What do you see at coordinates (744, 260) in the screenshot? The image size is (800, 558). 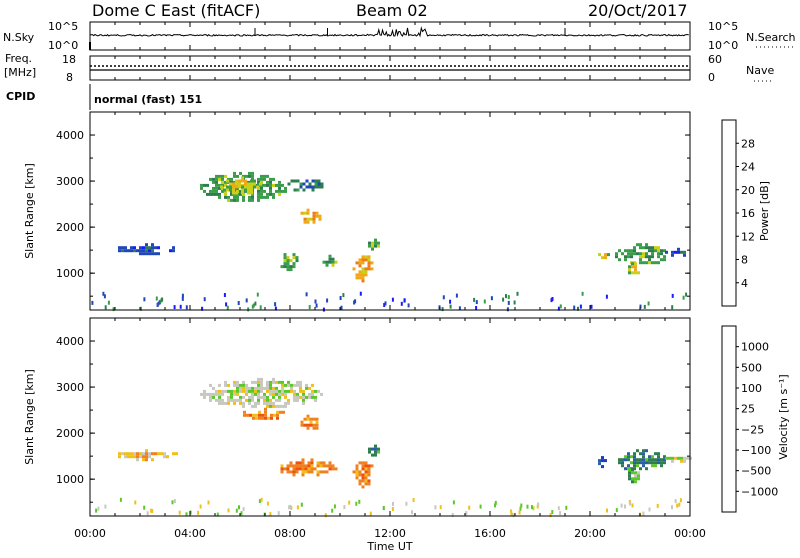 I see `colorbar-tick-label: 8` at bounding box center [744, 260].